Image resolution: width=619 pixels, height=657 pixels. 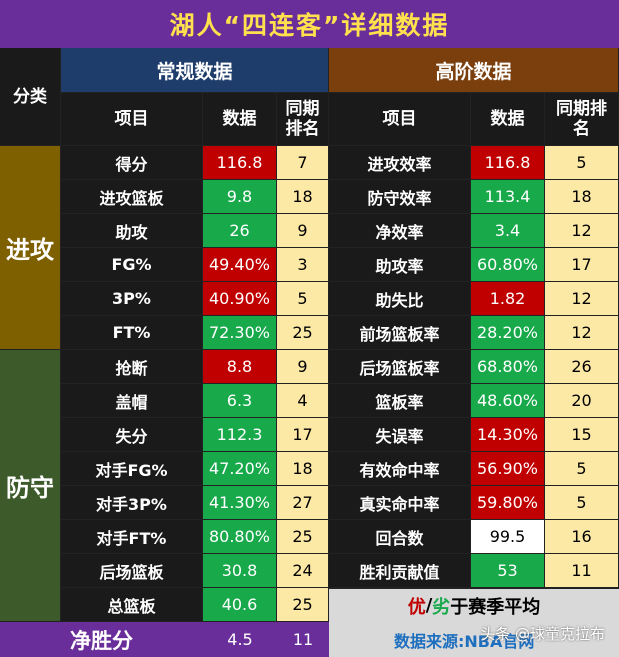 What do you see at coordinates (240, 435) in the screenshot?
I see `regular-value: 112.3` at bounding box center [240, 435].